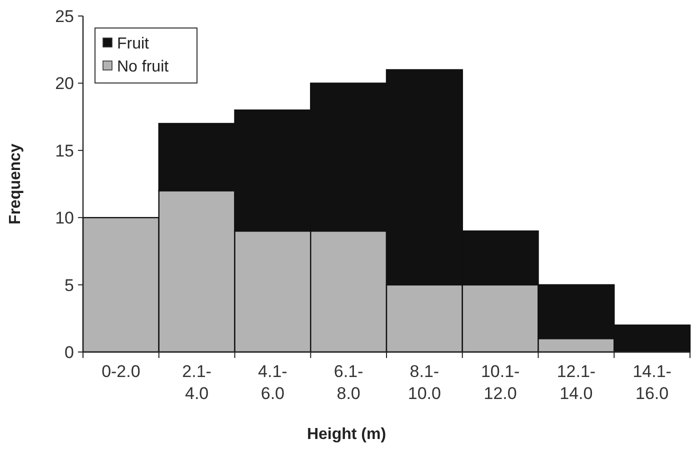 This screenshot has width=695, height=456. Describe the element at coordinates (500, 382) in the screenshot. I see `x-tick-label: 10.1- 12.0` at that location.